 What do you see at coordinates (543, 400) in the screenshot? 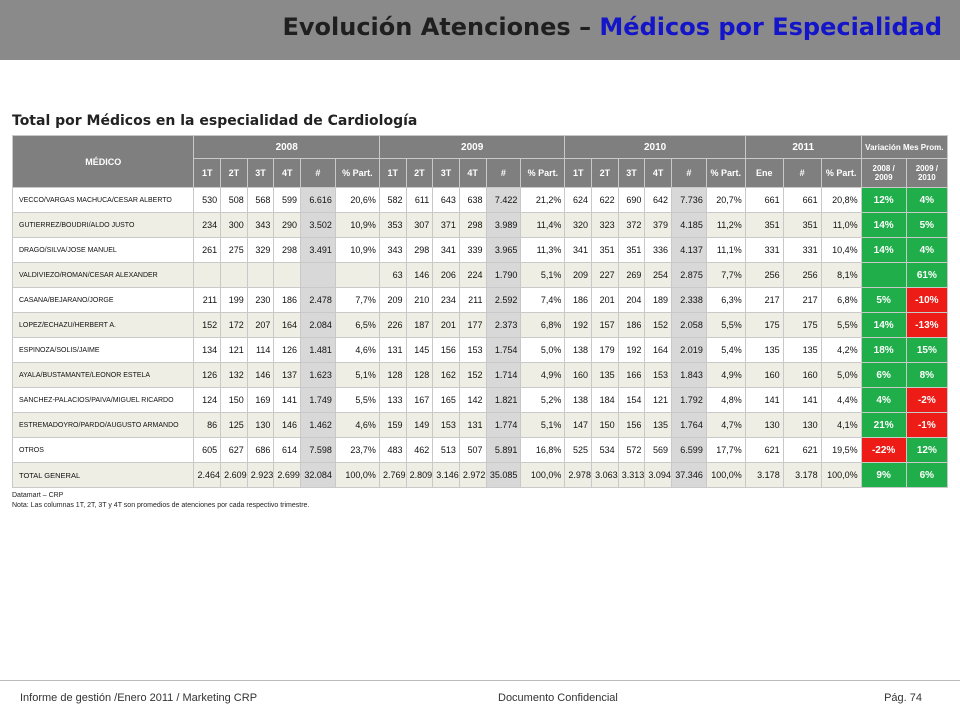
I see `table-cell: 5,2%` at bounding box center [543, 400].